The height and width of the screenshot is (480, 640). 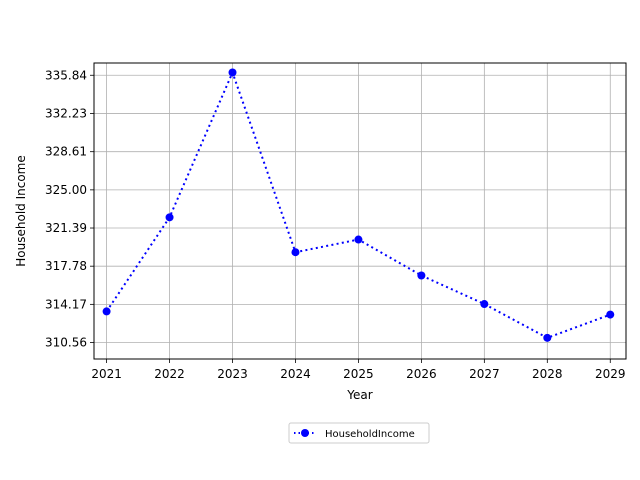 What do you see at coordinates (370, 434) in the screenshot?
I see `legend-label: HouseholdIncome` at bounding box center [370, 434].